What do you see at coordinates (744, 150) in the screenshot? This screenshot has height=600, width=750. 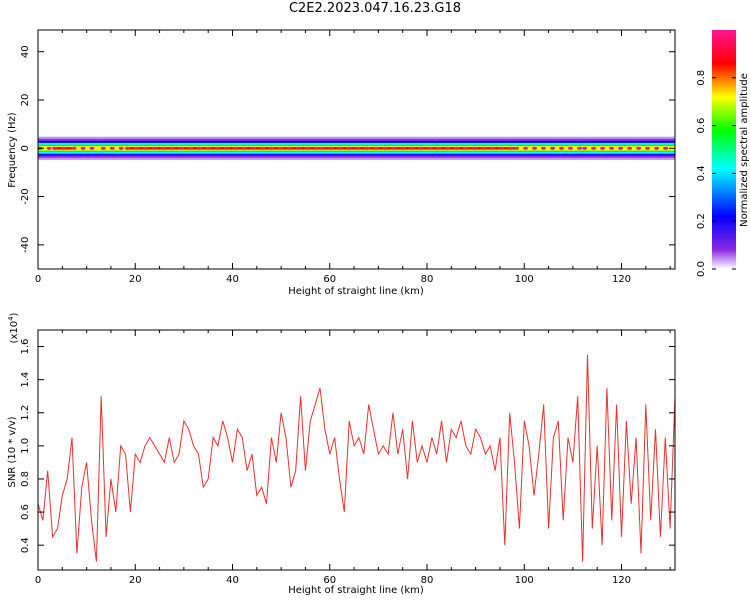 I see `colorbar-label: Normalized spectral amplitude` at bounding box center [744, 150].